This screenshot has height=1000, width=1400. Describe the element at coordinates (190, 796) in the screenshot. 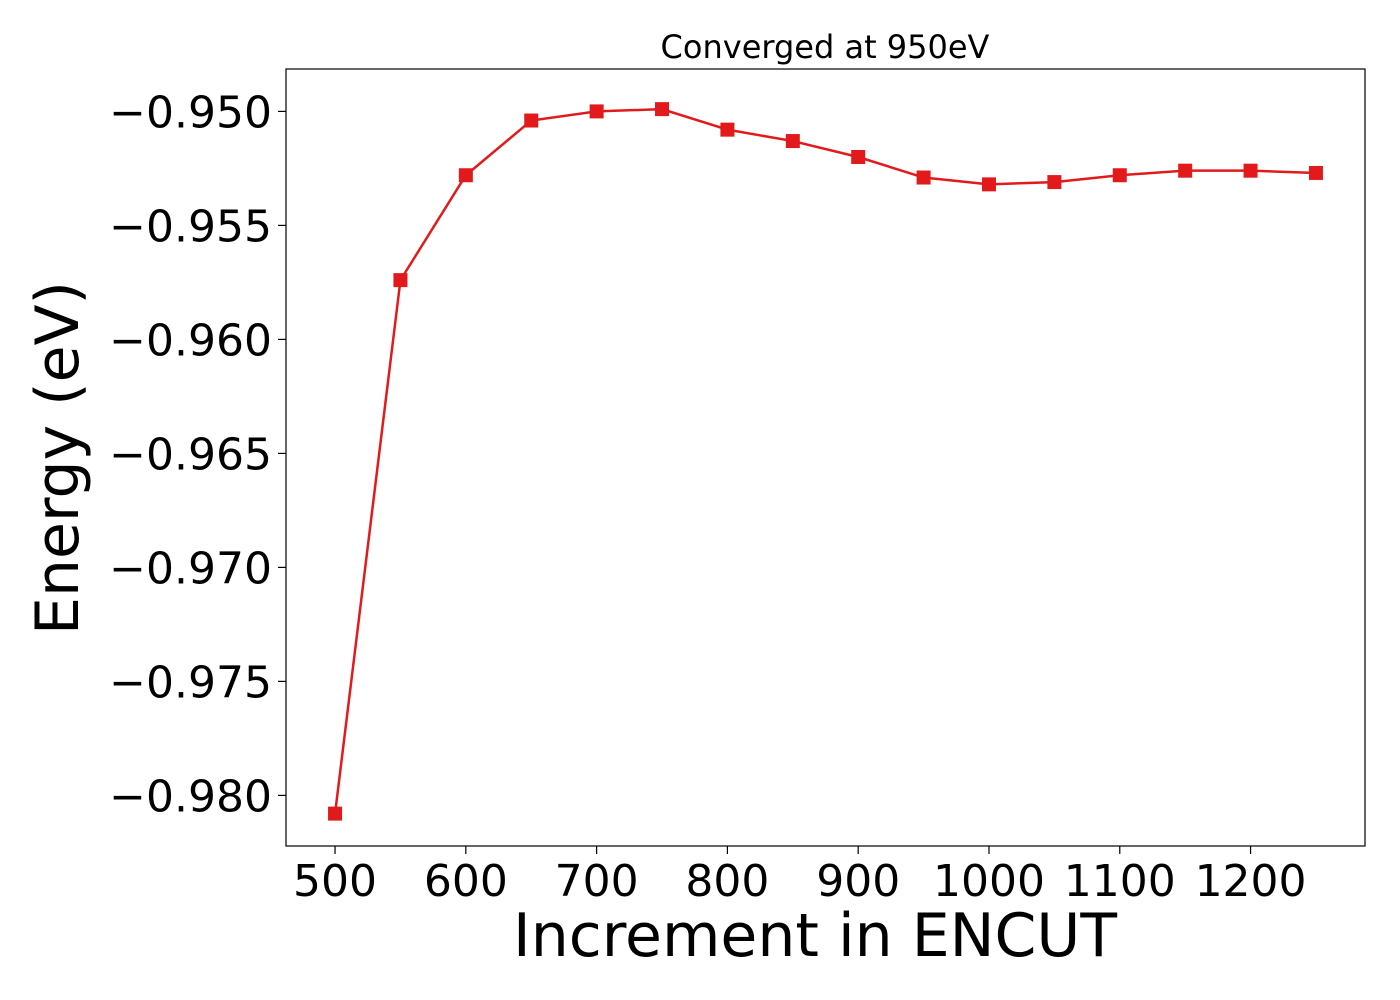

I see `y-tick-label: −0.980` at that location.